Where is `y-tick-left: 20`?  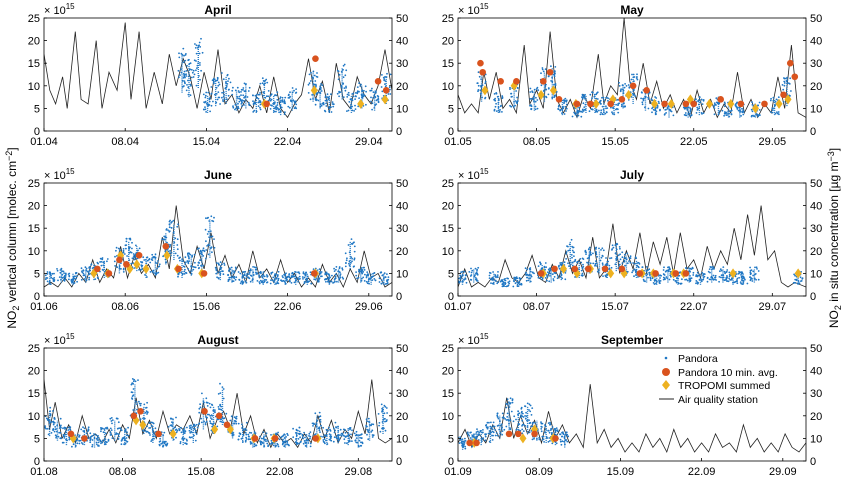
y-tick-left: 20 is located at coordinates (34, 207).